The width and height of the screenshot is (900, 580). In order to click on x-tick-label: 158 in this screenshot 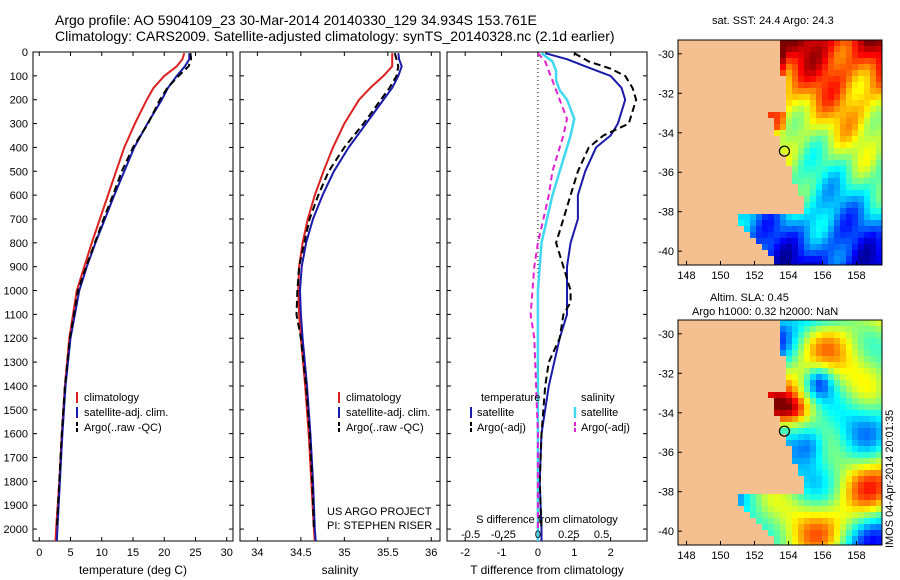, I will do `click(856, 276)`.